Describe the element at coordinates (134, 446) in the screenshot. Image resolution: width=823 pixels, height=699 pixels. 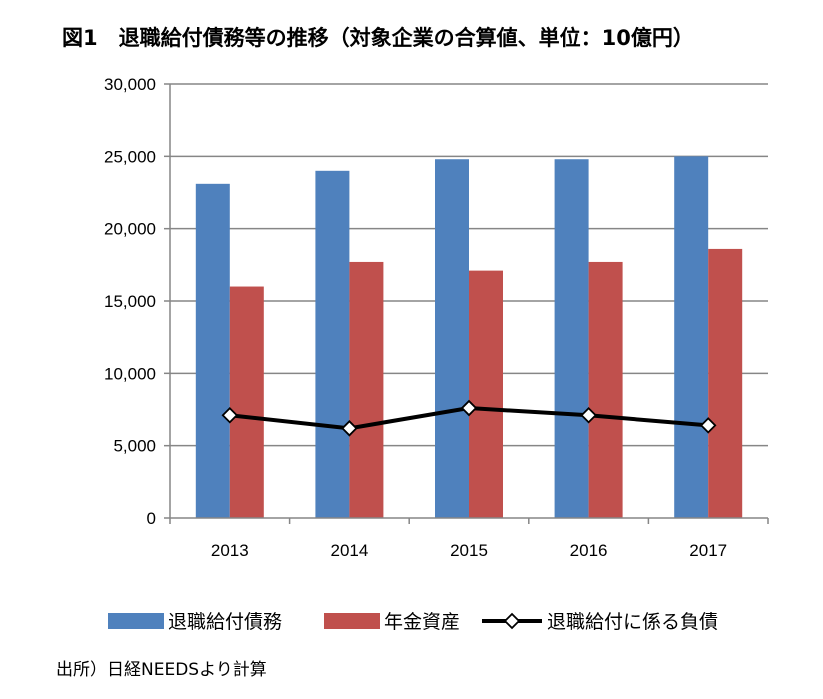
I see `y-tick-label: 5,000` at that location.